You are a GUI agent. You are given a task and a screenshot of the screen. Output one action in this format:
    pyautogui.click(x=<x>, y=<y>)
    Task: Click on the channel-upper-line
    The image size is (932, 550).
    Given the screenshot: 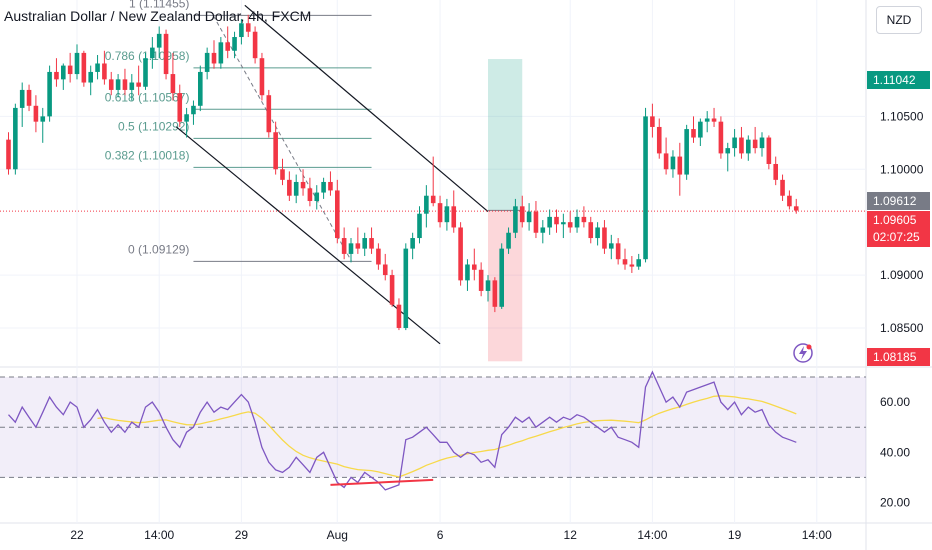 What is the action you would take?
    pyautogui.click(x=366, y=108)
    